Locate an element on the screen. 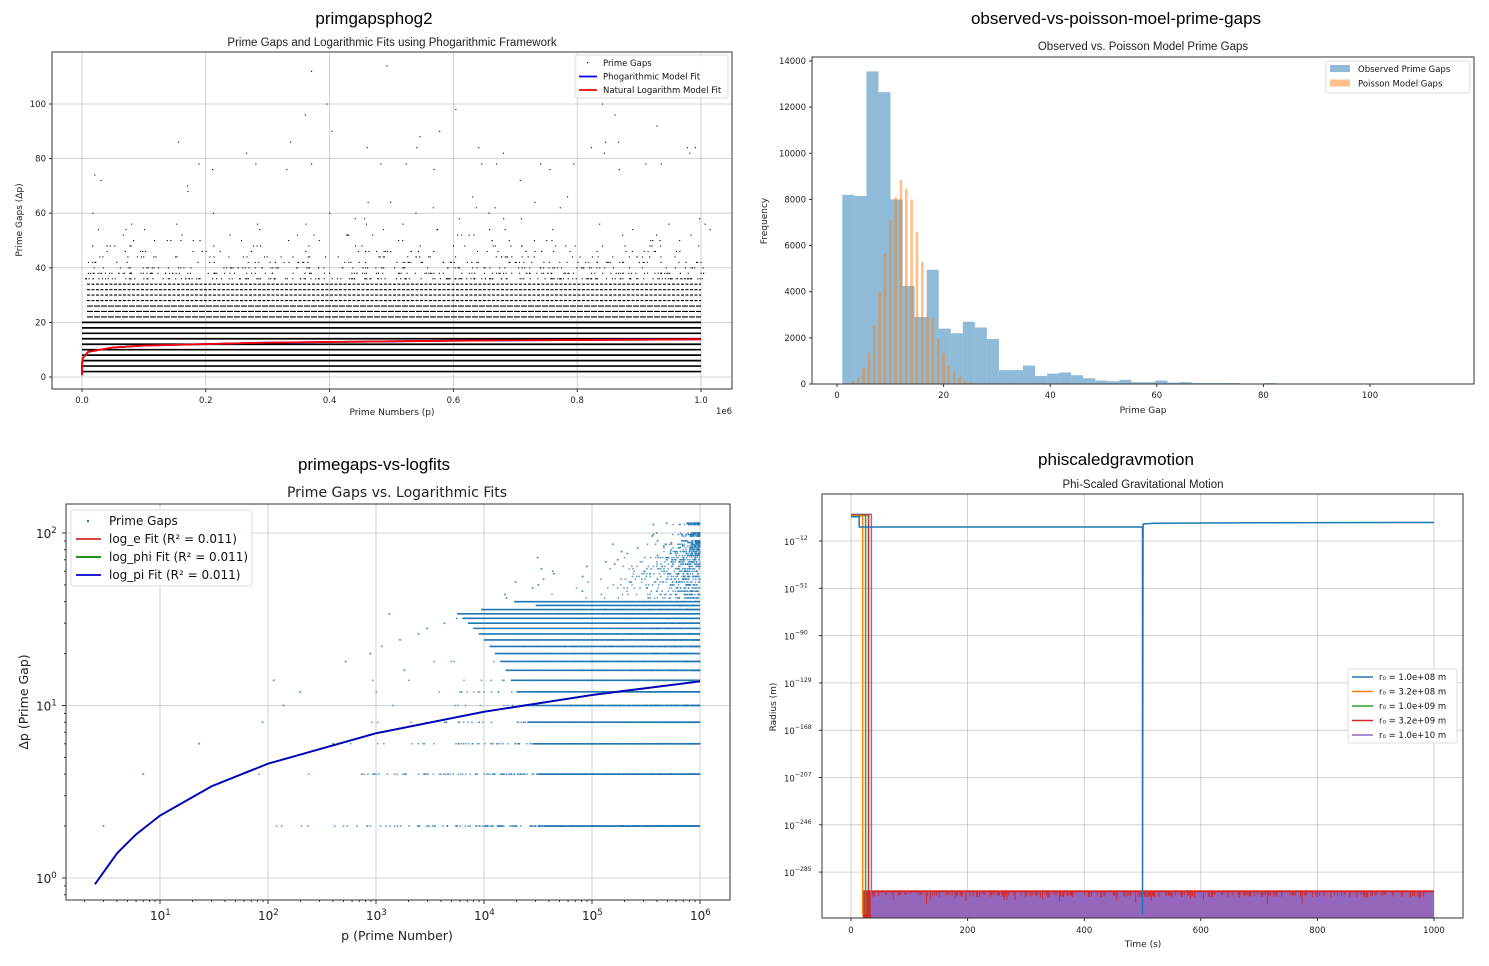 This screenshot has width=1489, height=966. legend-entry: r₀ = 3.2e+08 m is located at coordinates (1412, 693).